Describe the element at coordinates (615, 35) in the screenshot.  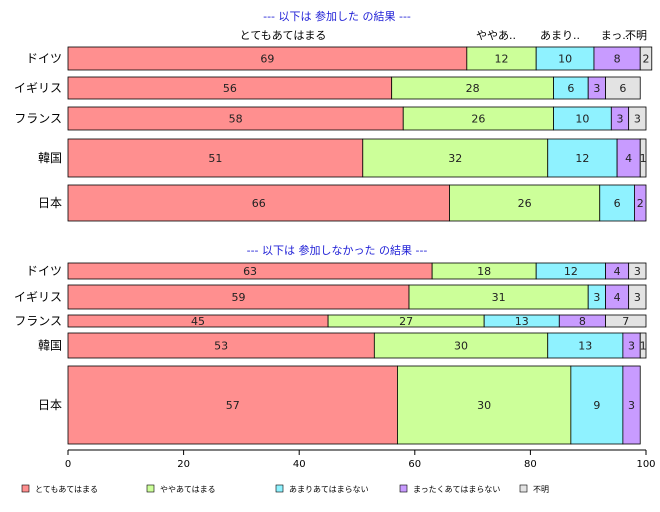
I see `category-header-4: まっ..` at that location.